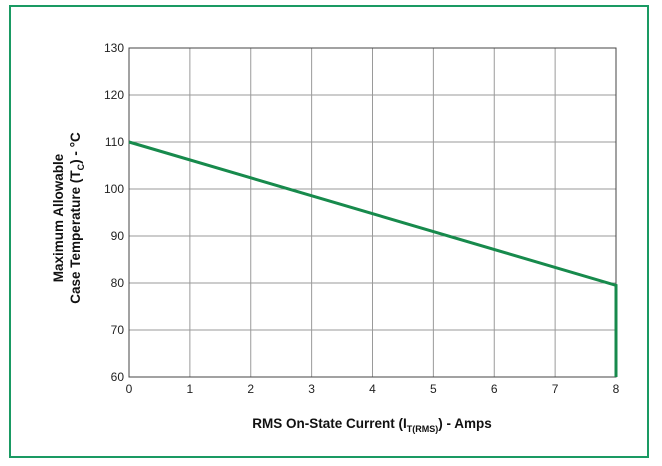 The image size is (662, 466). I want to click on x-tick-label-8: 8, so click(616, 389).